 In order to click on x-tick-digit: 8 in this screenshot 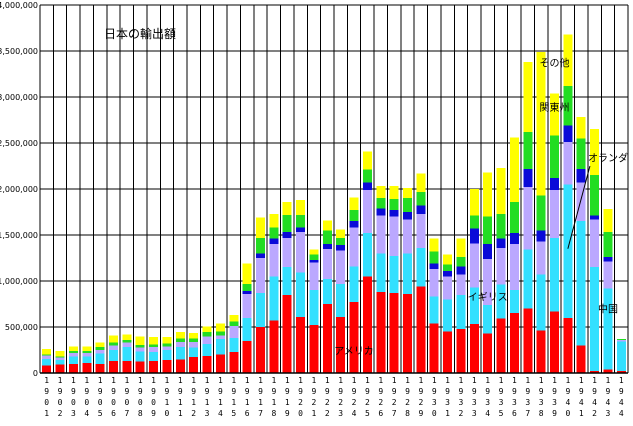, I will do `click(407, 413)`.